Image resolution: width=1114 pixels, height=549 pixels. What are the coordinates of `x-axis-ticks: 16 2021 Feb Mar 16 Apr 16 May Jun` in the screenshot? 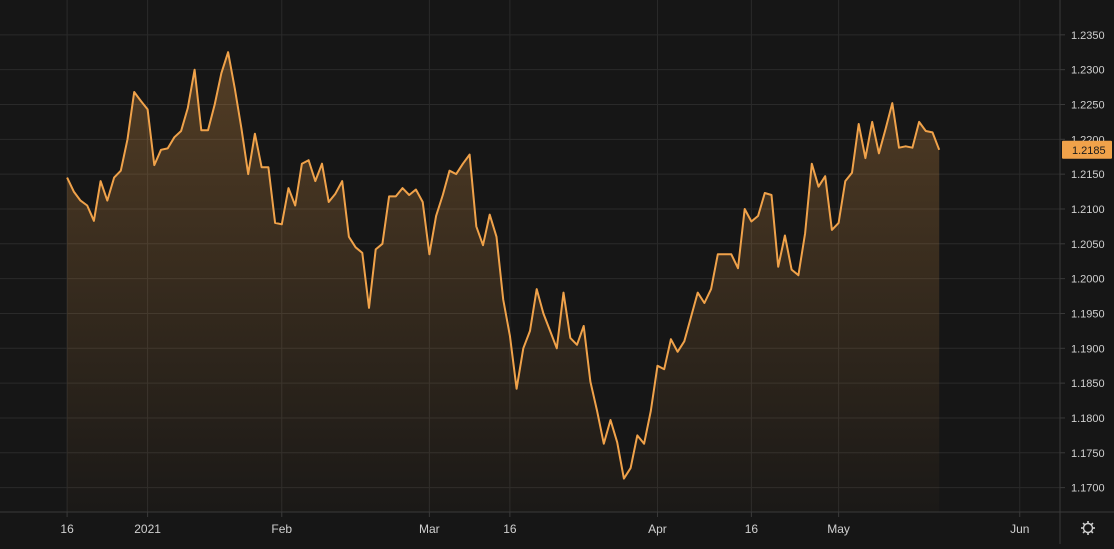 It's located at (544, 524).